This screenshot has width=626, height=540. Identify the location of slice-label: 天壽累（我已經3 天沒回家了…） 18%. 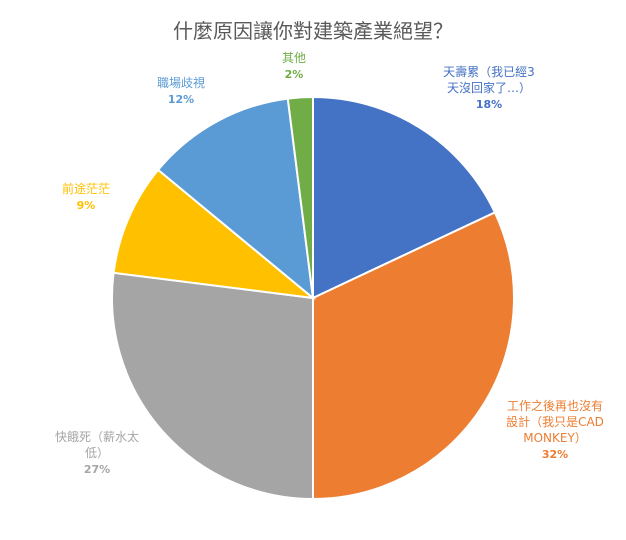
(489, 87).